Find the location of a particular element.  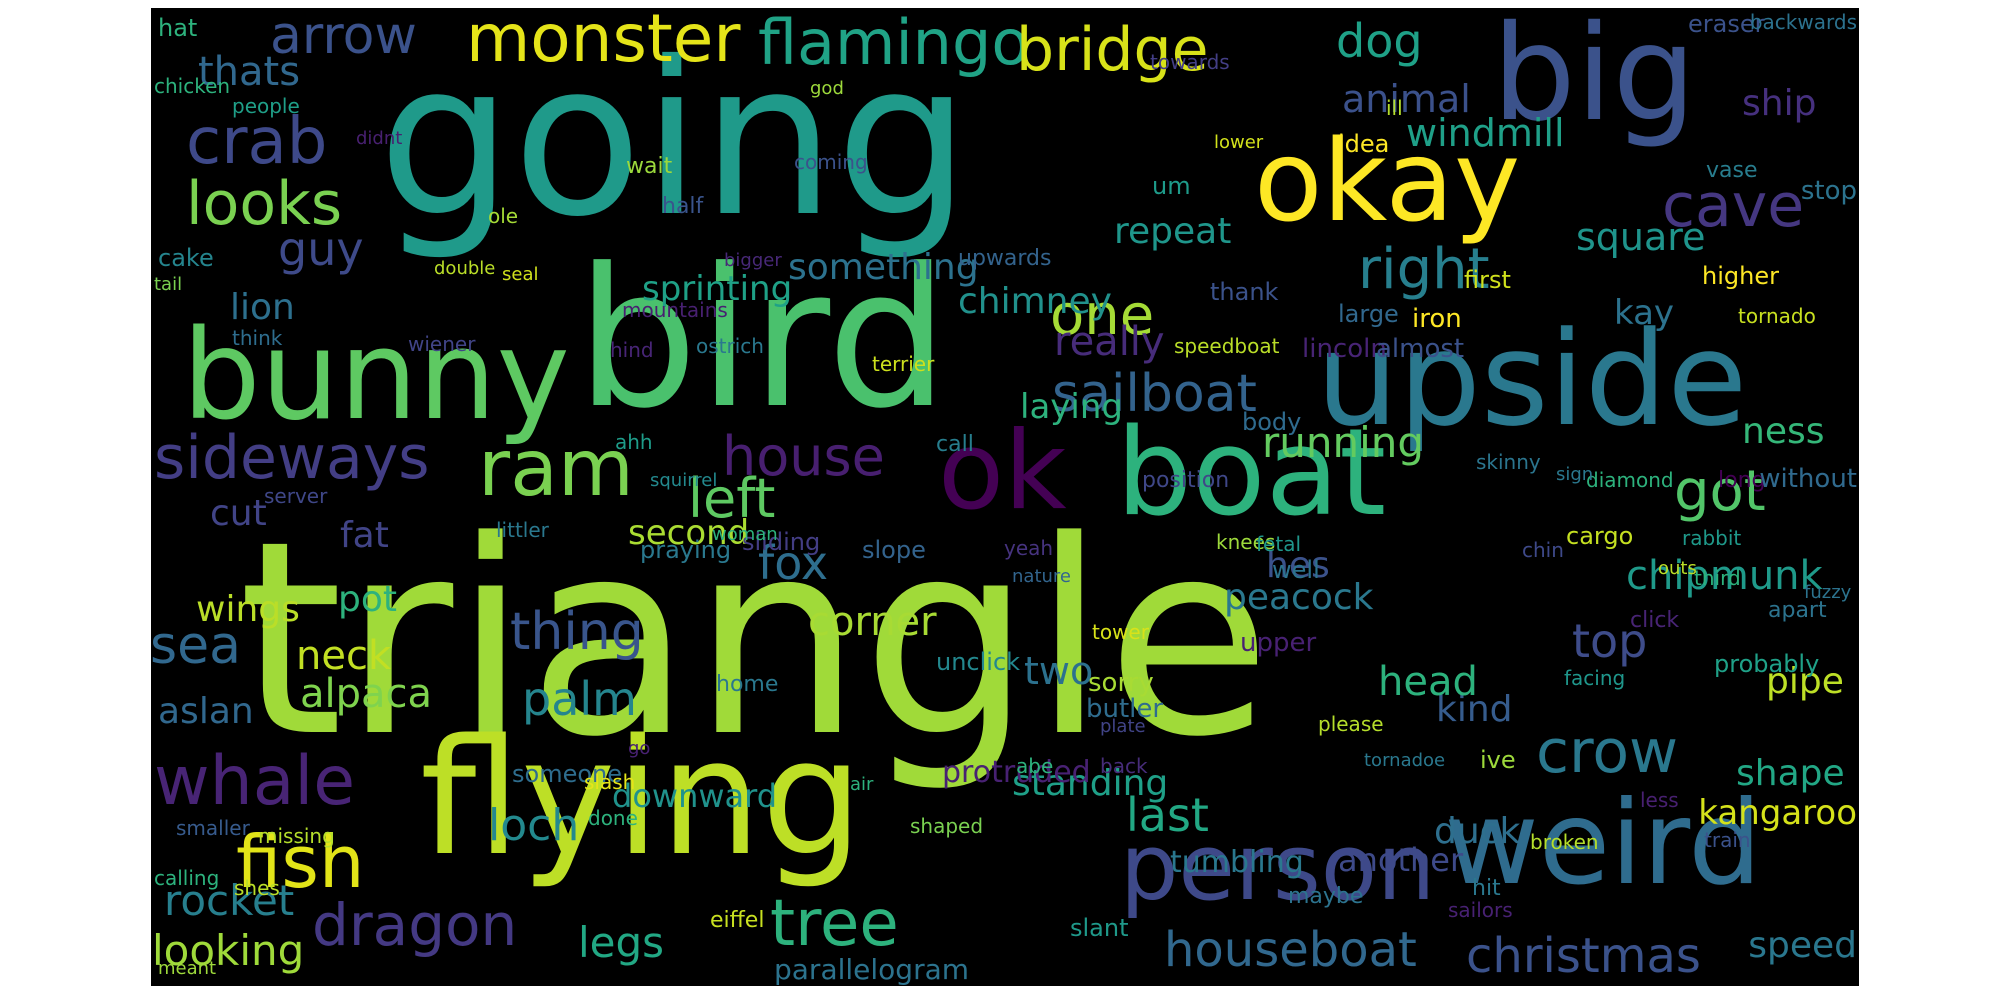

cloud-word: standing is located at coordinates (1090, 783).